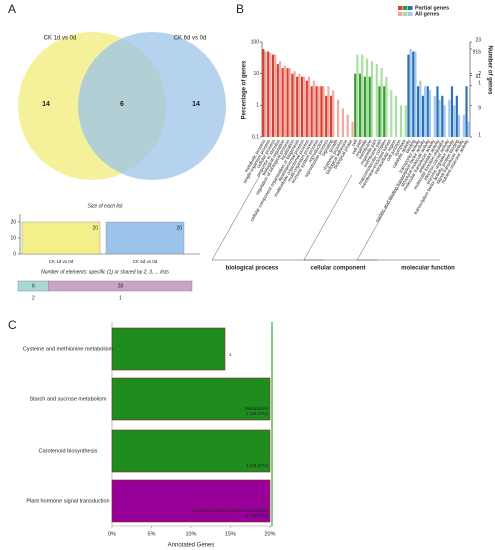 The width and height of the screenshot is (495, 550). What do you see at coordinates (152, 106) in the screenshot?
I see `venn-circle` at bounding box center [152, 106].